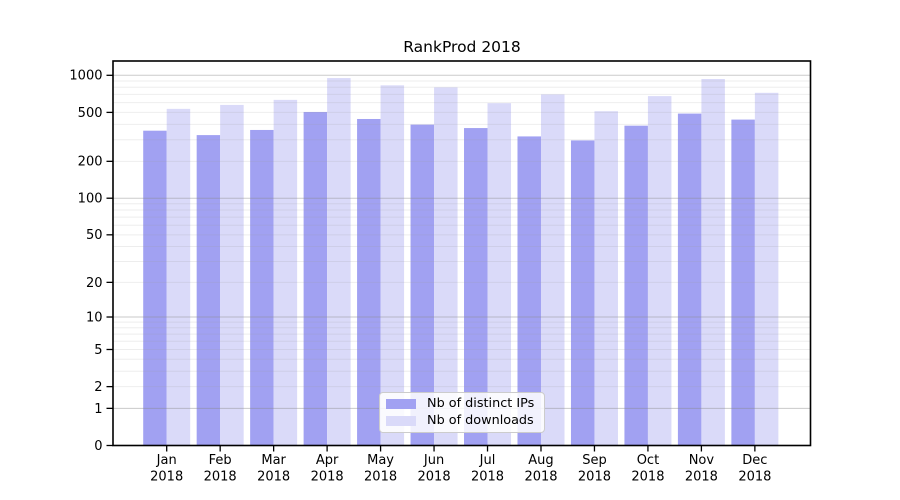  I want to click on x-axis-tick-label-month: May, so click(380, 460).